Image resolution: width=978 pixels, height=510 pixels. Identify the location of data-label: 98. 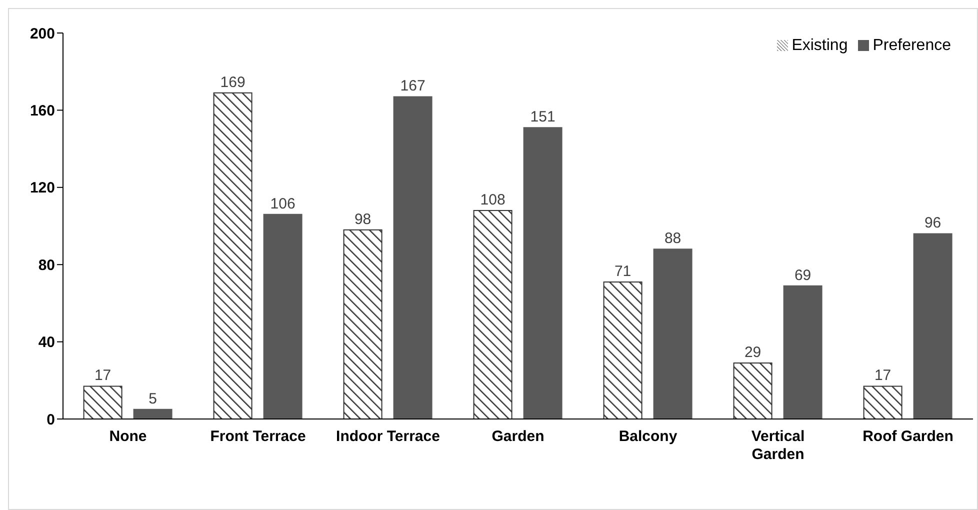
(363, 219).